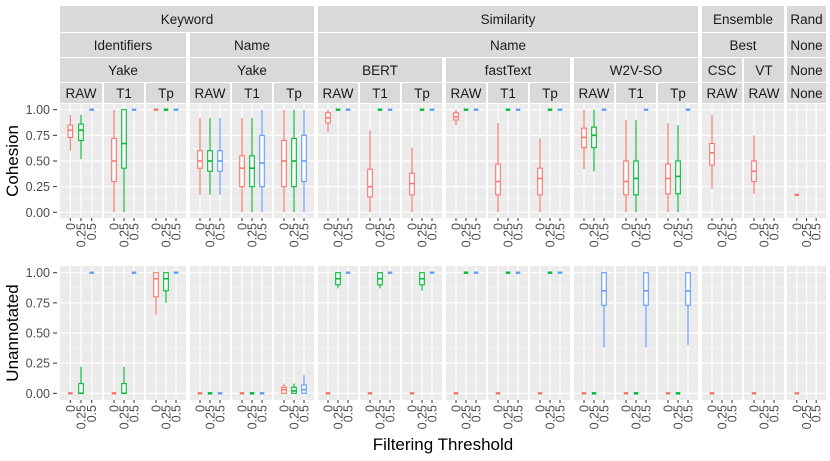 The height and width of the screenshot is (461, 830). I want to click on facet-strip-label: fastText, so click(508, 70).